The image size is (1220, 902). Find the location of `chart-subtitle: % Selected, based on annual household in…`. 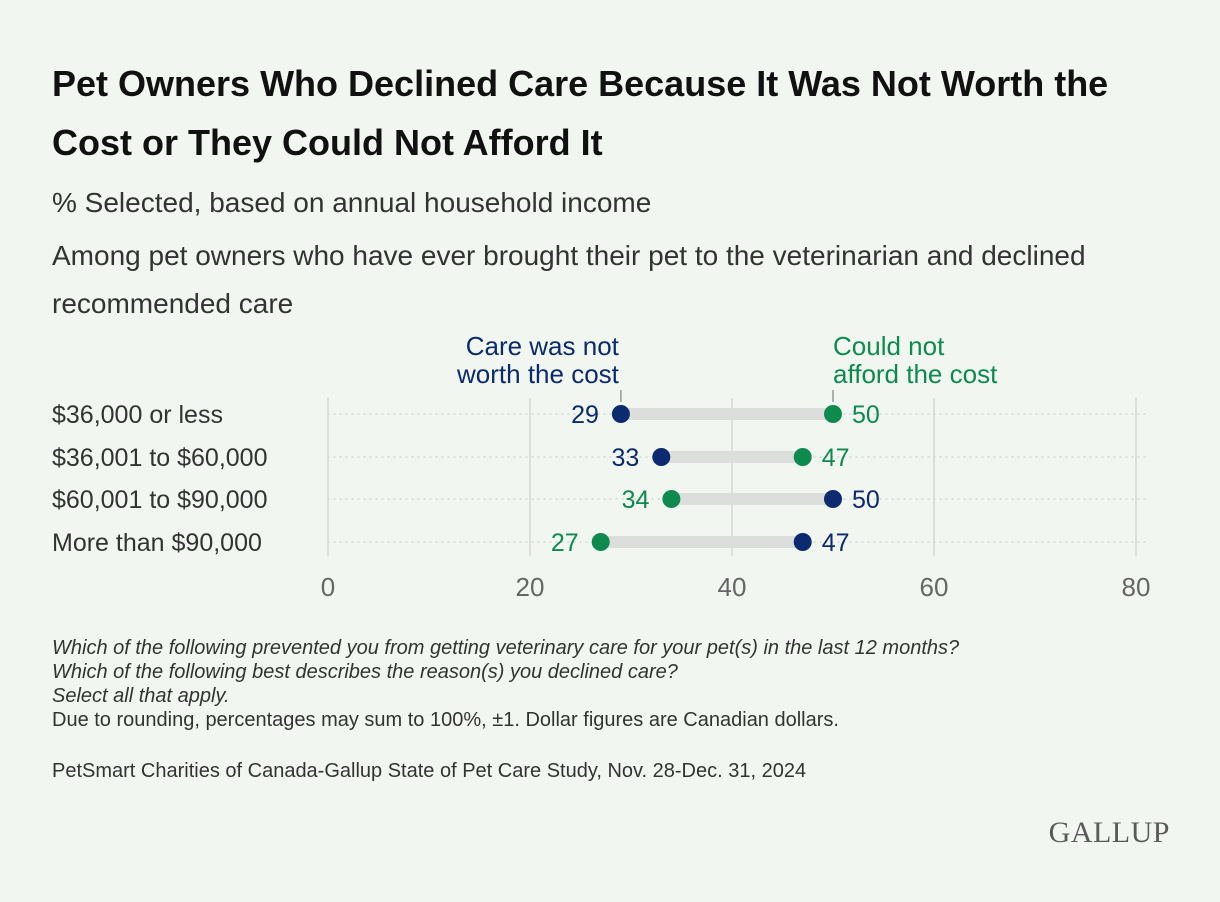

chart-subtitle: % Selected, based on annual household in… is located at coordinates (352, 202).